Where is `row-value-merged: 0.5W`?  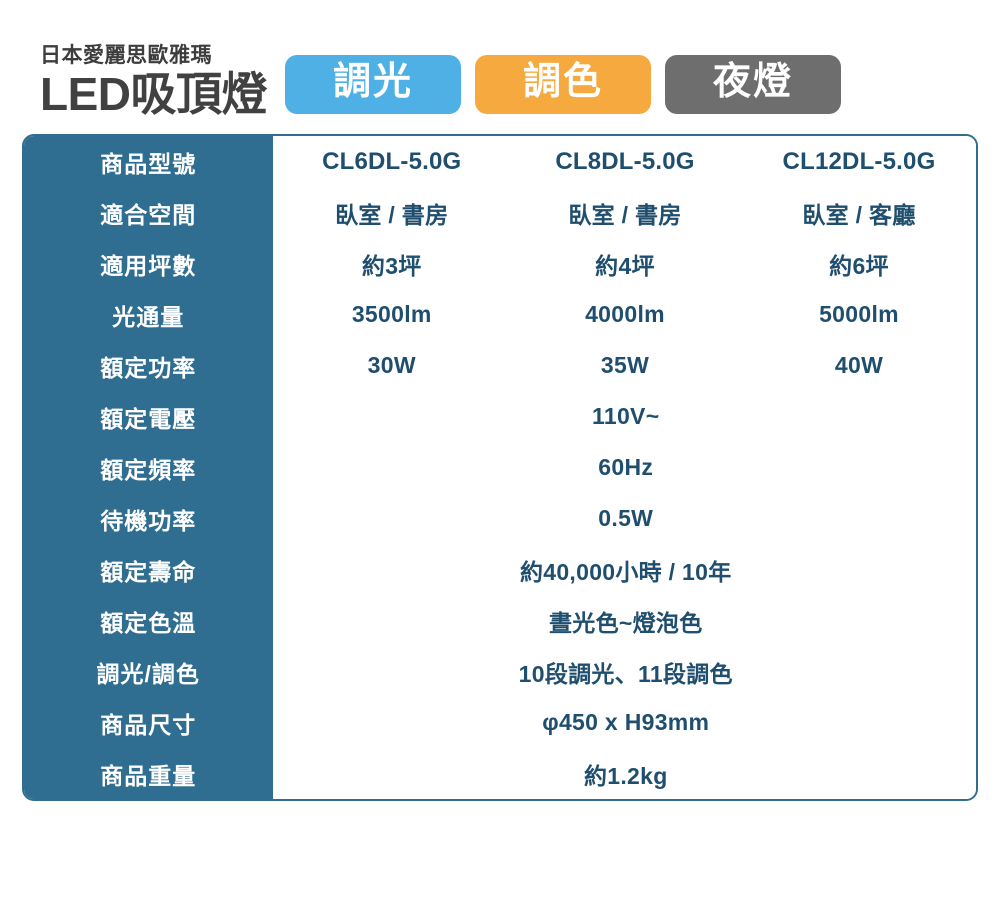 row-value-merged: 0.5W is located at coordinates (624, 518).